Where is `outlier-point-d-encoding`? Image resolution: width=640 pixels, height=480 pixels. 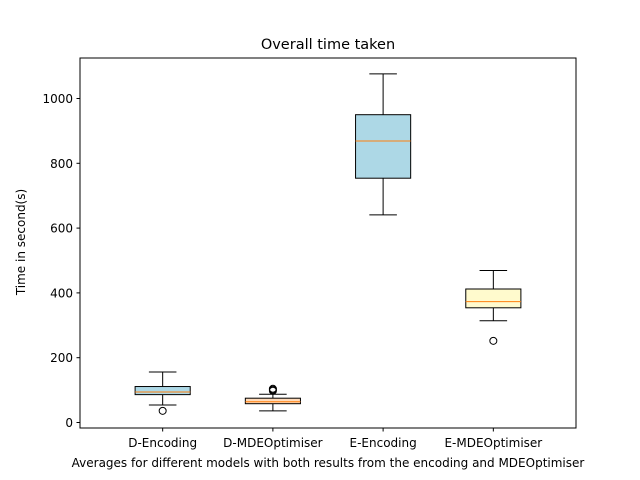
outlier-point-d-encoding is located at coordinates (162, 410).